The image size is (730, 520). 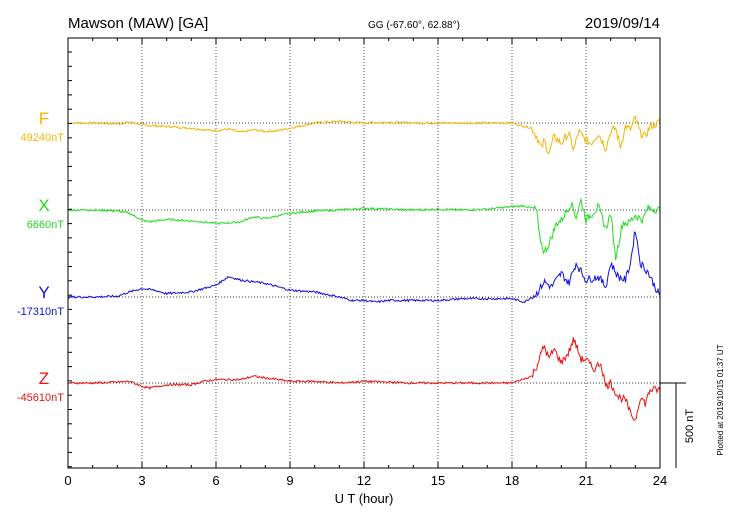 What do you see at coordinates (44, 378) in the screenshot?
I see `series-letter-z: Z` at bounding box center [44, 378].